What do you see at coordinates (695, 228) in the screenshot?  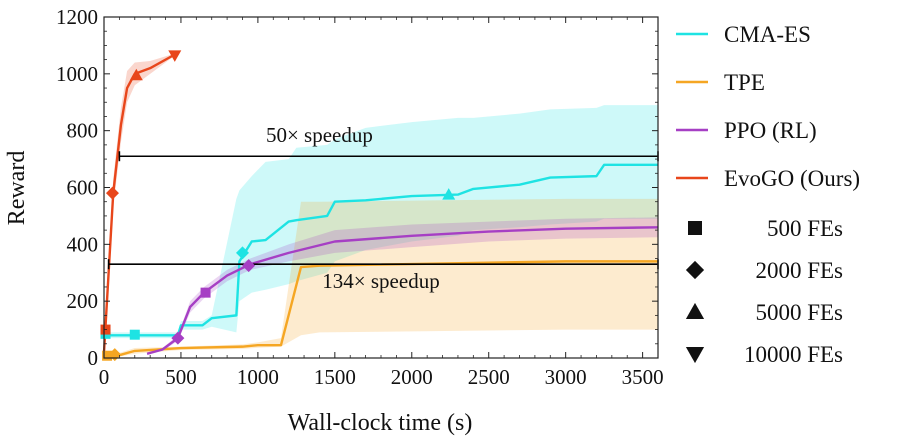 I see `legend-marker-square-icon` at bounding box center [695, 228].